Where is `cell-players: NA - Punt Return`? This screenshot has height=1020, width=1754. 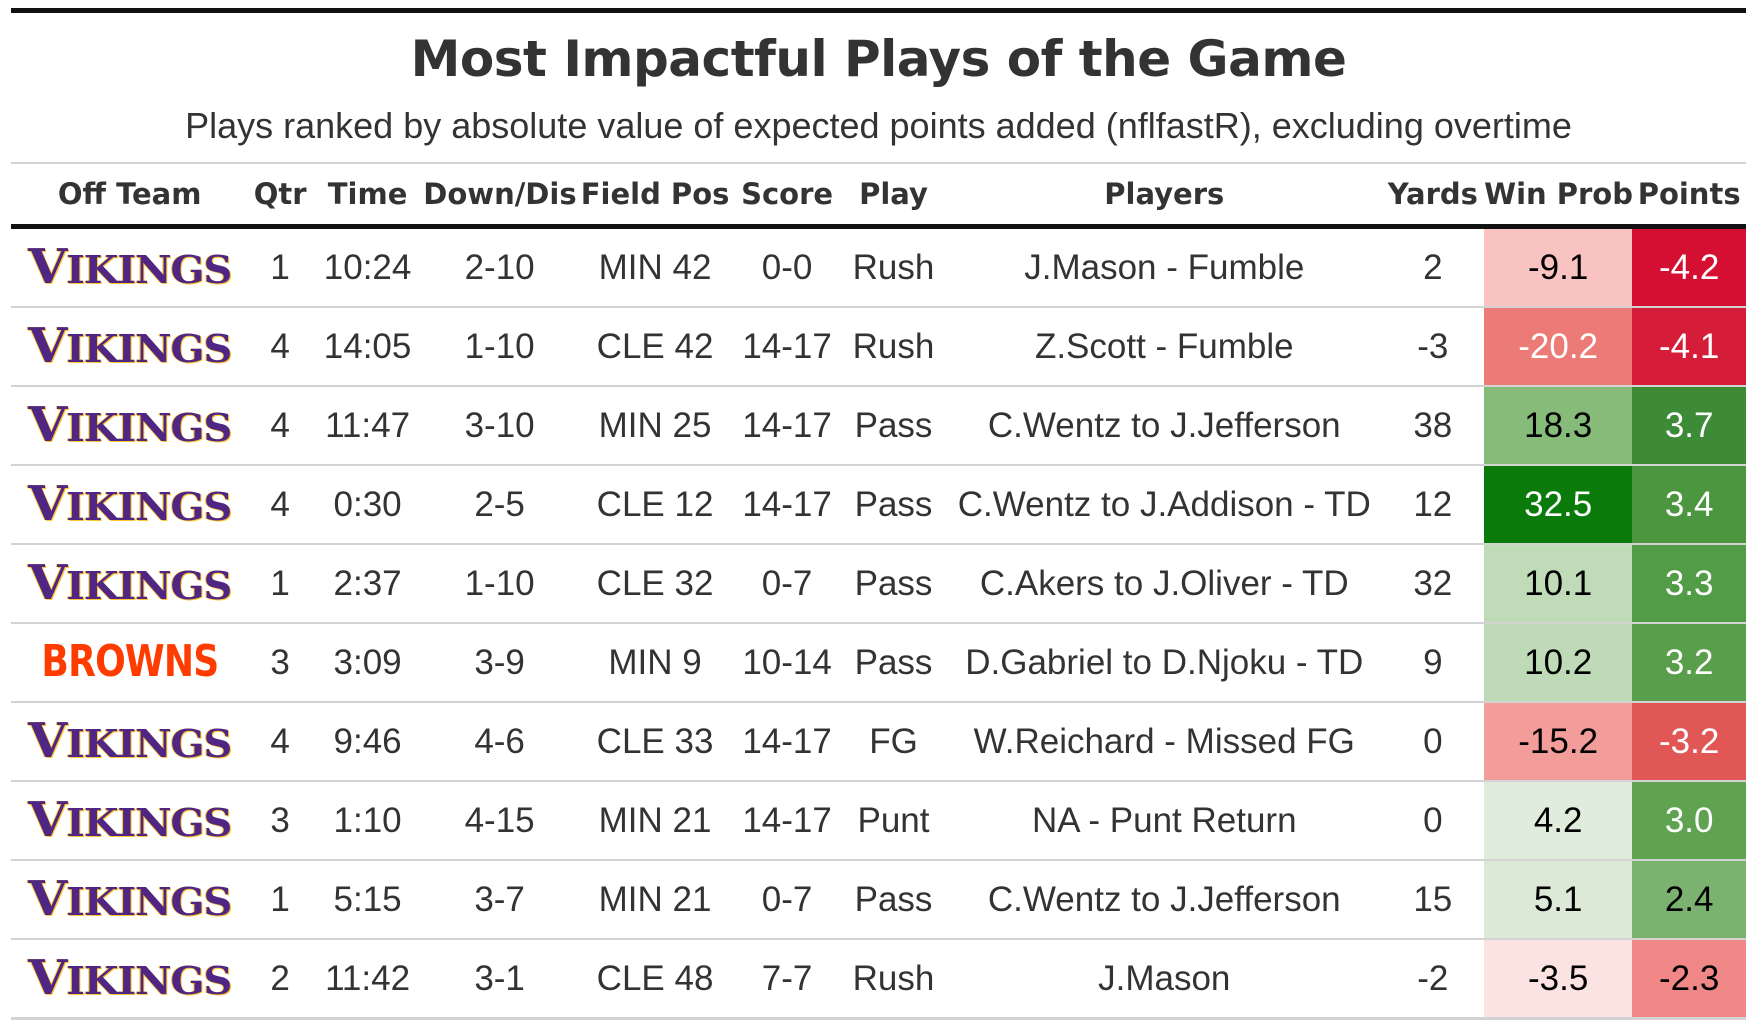
cell-players: NA - Punt Return is located at coordinates (1164, 821).